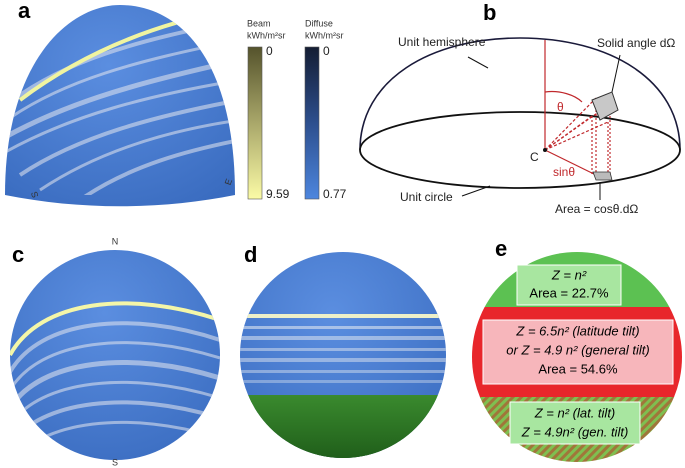 The width and height of the screenshot is (685, 468). I want to click on panel-label: b, so click(489, 12).